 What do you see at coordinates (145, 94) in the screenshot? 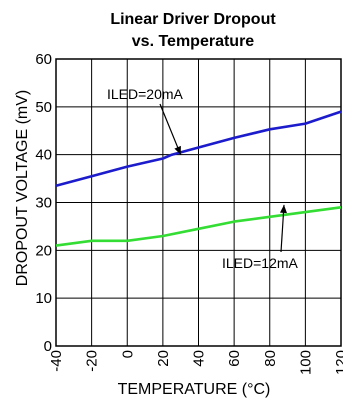
I see `annotation-label-1: ILED=20mA` at bounding box center [145, 94].